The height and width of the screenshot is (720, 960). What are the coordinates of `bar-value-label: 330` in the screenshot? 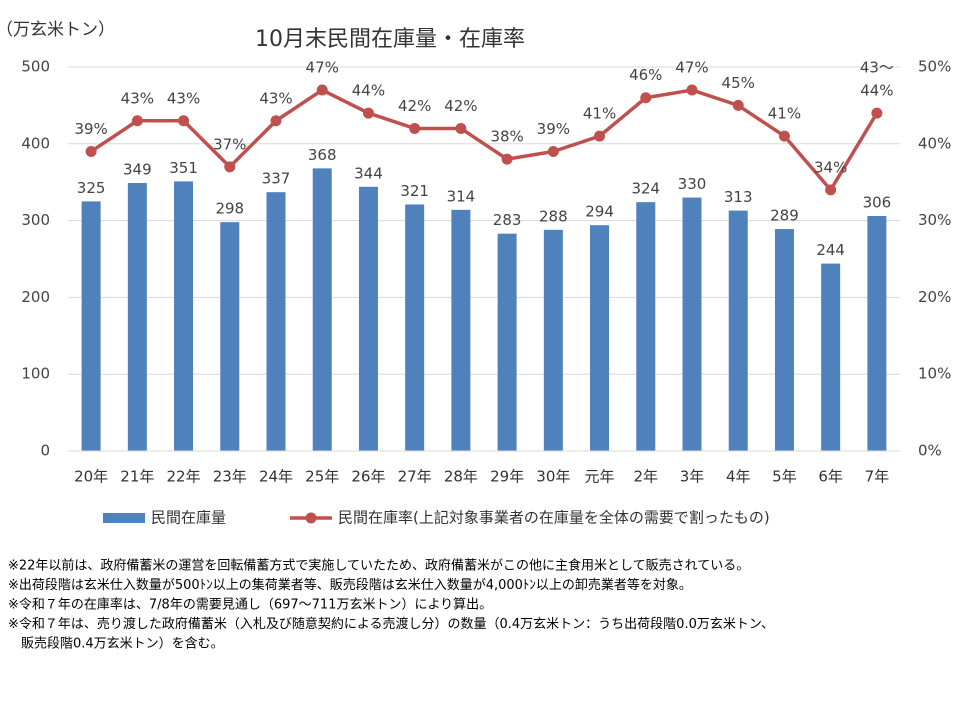 It's located at (692, 184).